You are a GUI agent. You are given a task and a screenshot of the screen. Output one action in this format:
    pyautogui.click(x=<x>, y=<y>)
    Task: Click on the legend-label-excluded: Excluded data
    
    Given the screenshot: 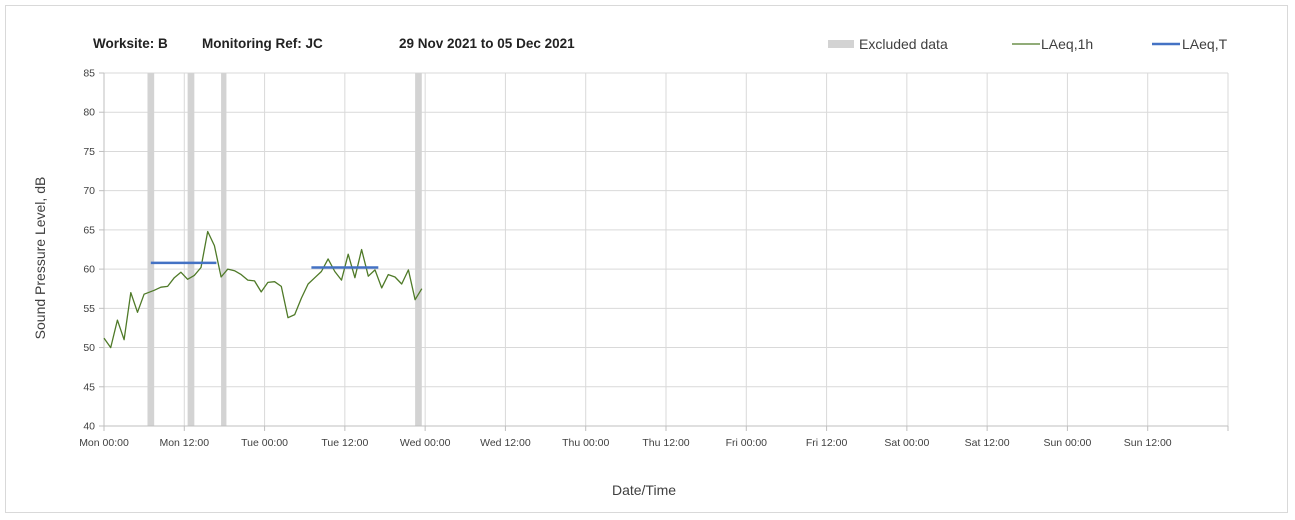 What is the action you would take?
    pyautogui.click(x=903, y=44)
    